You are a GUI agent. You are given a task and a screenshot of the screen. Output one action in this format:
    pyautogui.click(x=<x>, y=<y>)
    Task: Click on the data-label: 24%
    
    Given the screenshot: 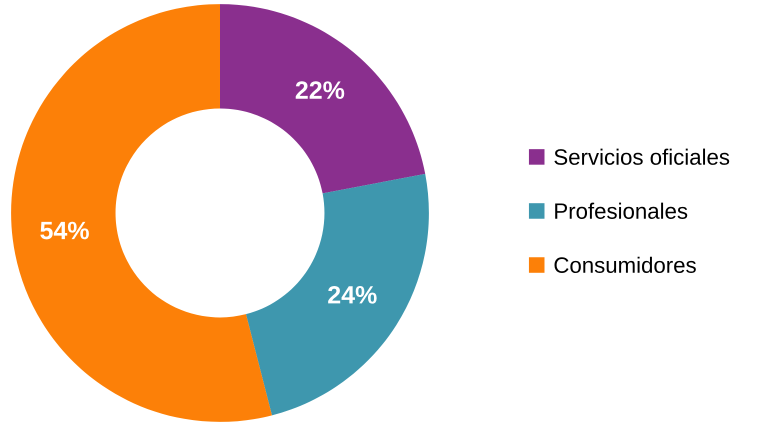 What is the action you would take?
    pyautogui.click(x=352, y=295)
    